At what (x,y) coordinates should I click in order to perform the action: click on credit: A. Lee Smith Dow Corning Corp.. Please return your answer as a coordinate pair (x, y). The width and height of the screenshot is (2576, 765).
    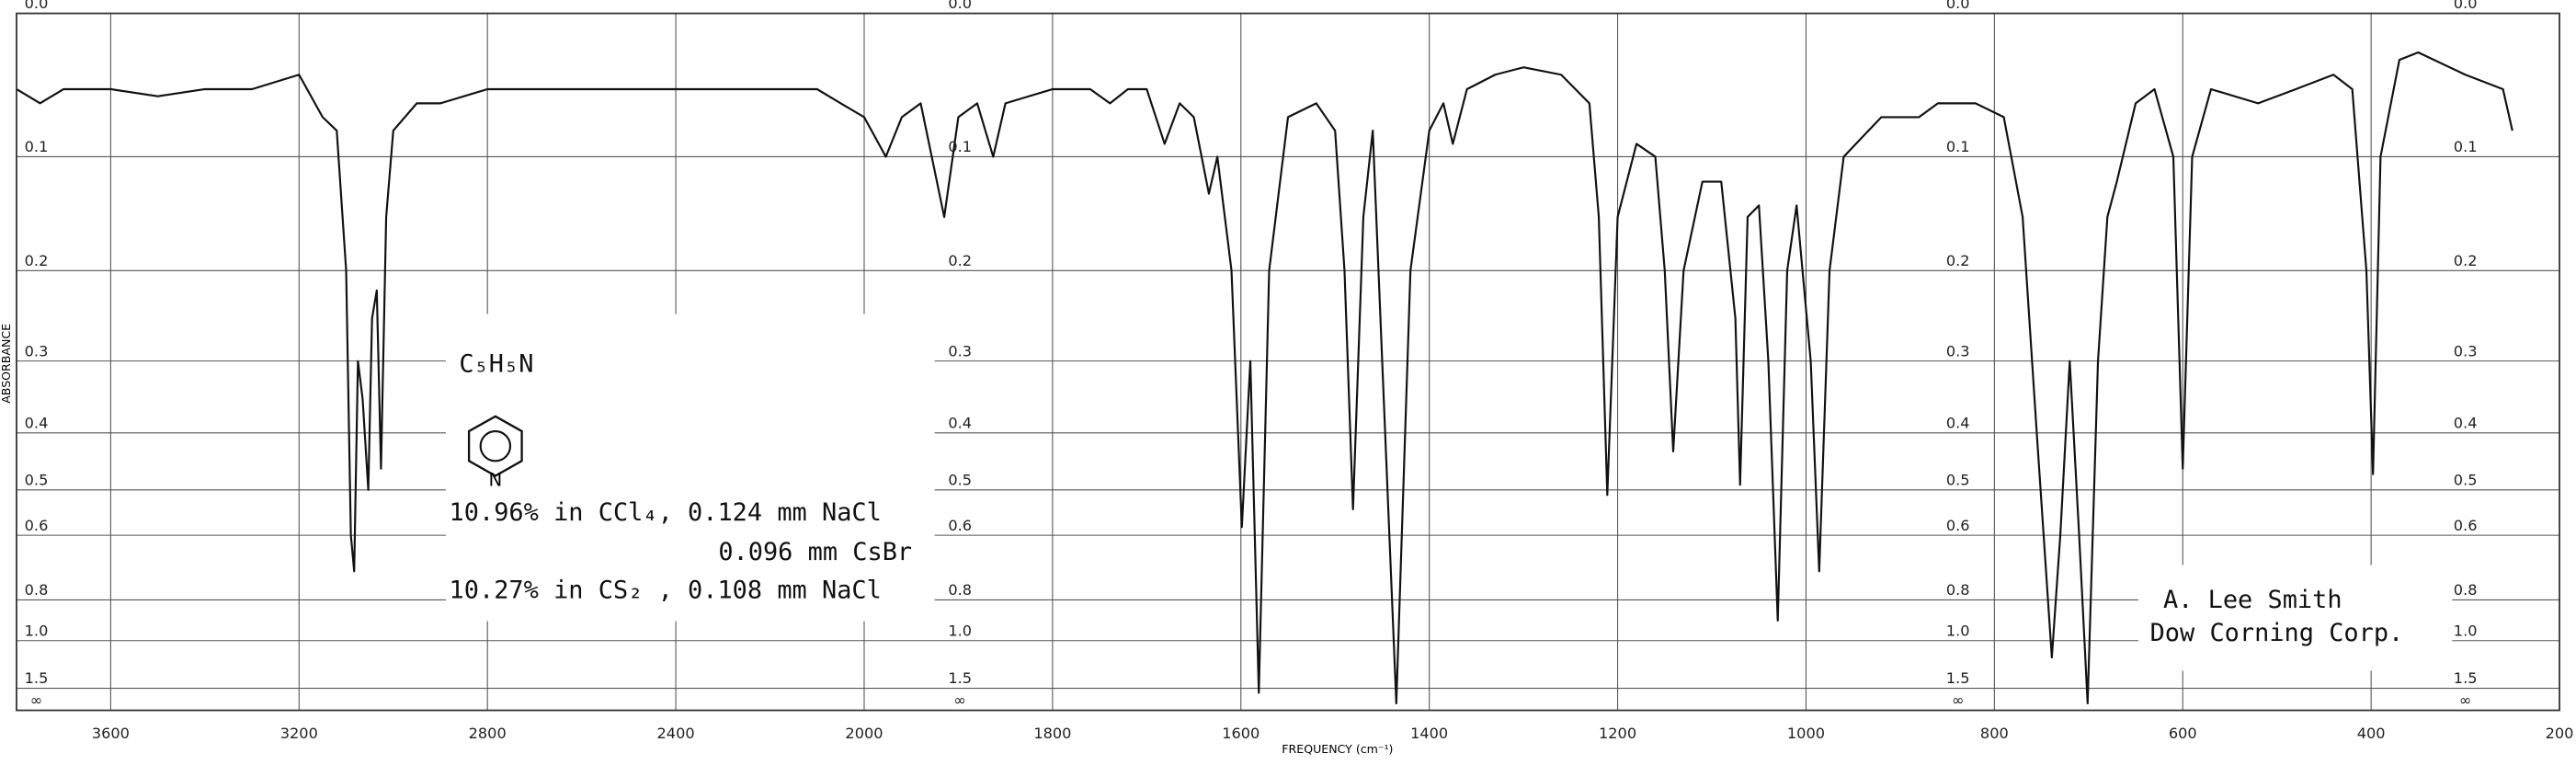
    Looking at the image, I should click on (2295, 618).